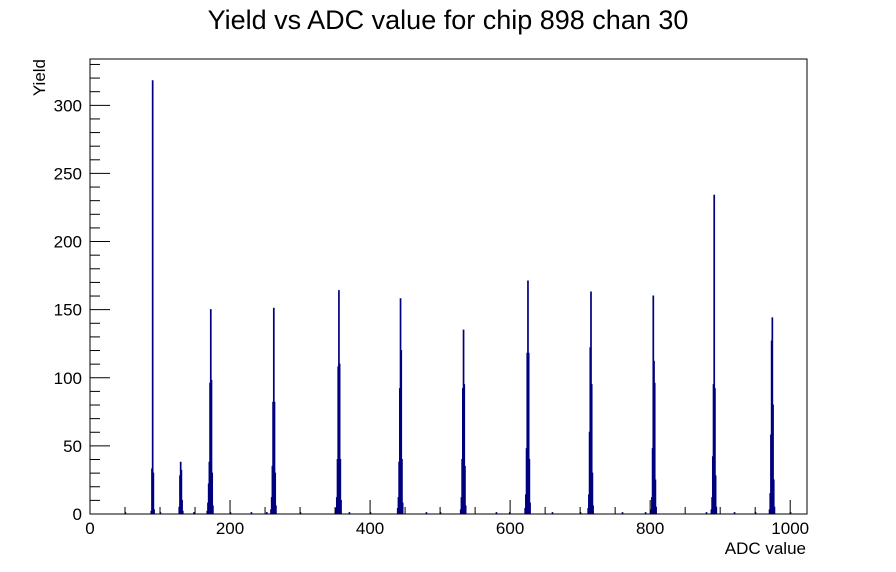 The width and height of the screenshot is (896, 572). I want to click on x-axis-label: ADC value, so click(765, 548).